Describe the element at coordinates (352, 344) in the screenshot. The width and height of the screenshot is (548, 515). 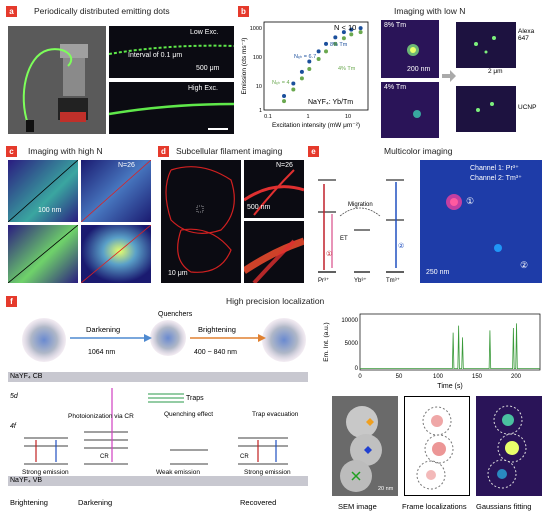
I see `trace-ytick-5000: 5000` at that location.